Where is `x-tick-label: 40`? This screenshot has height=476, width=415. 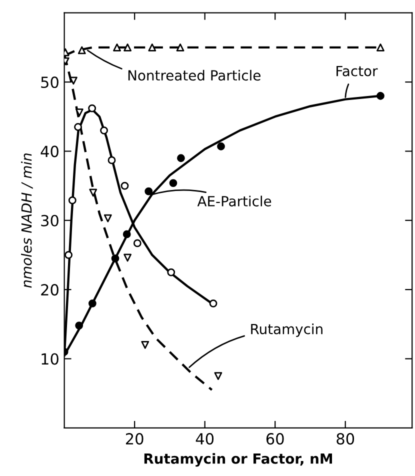
x-tick-label: 40 is located at coordinates (205, 439).